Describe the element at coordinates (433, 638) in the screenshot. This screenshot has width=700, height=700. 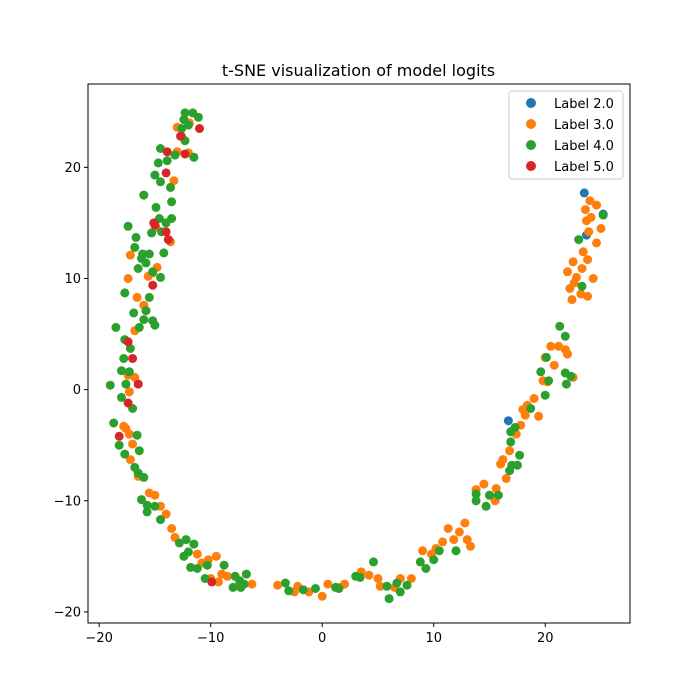
I see `x-tick-label: 10` at that location.